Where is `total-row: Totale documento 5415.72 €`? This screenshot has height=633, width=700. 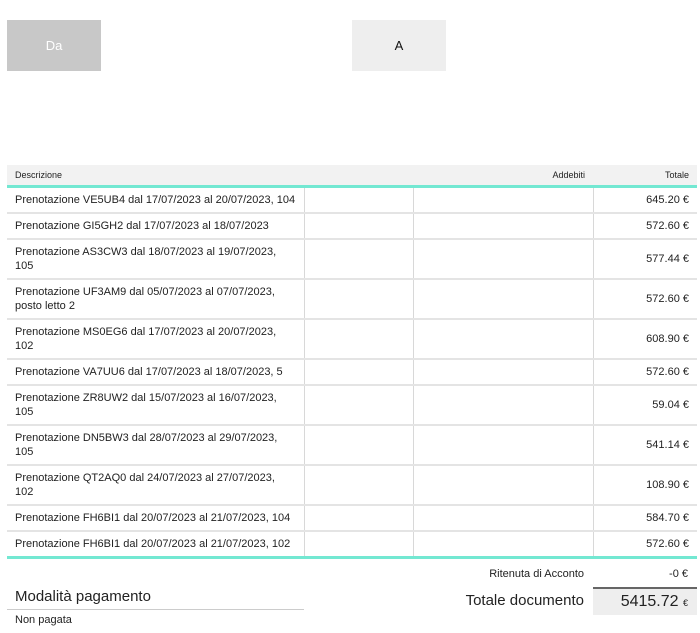 total-row: Totale documento 5415.72 € is located at coordinates (500, 600).